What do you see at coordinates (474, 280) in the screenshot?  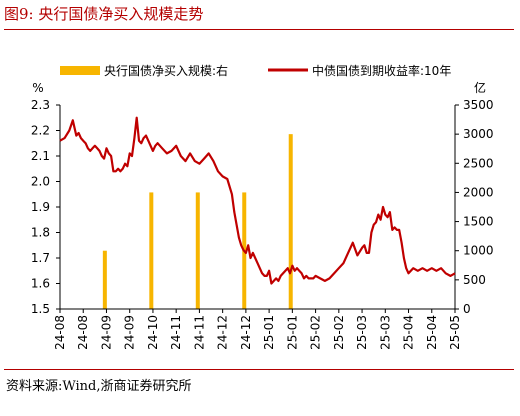 I see `right-tick-label: 500` at bounding box center [474, 280].